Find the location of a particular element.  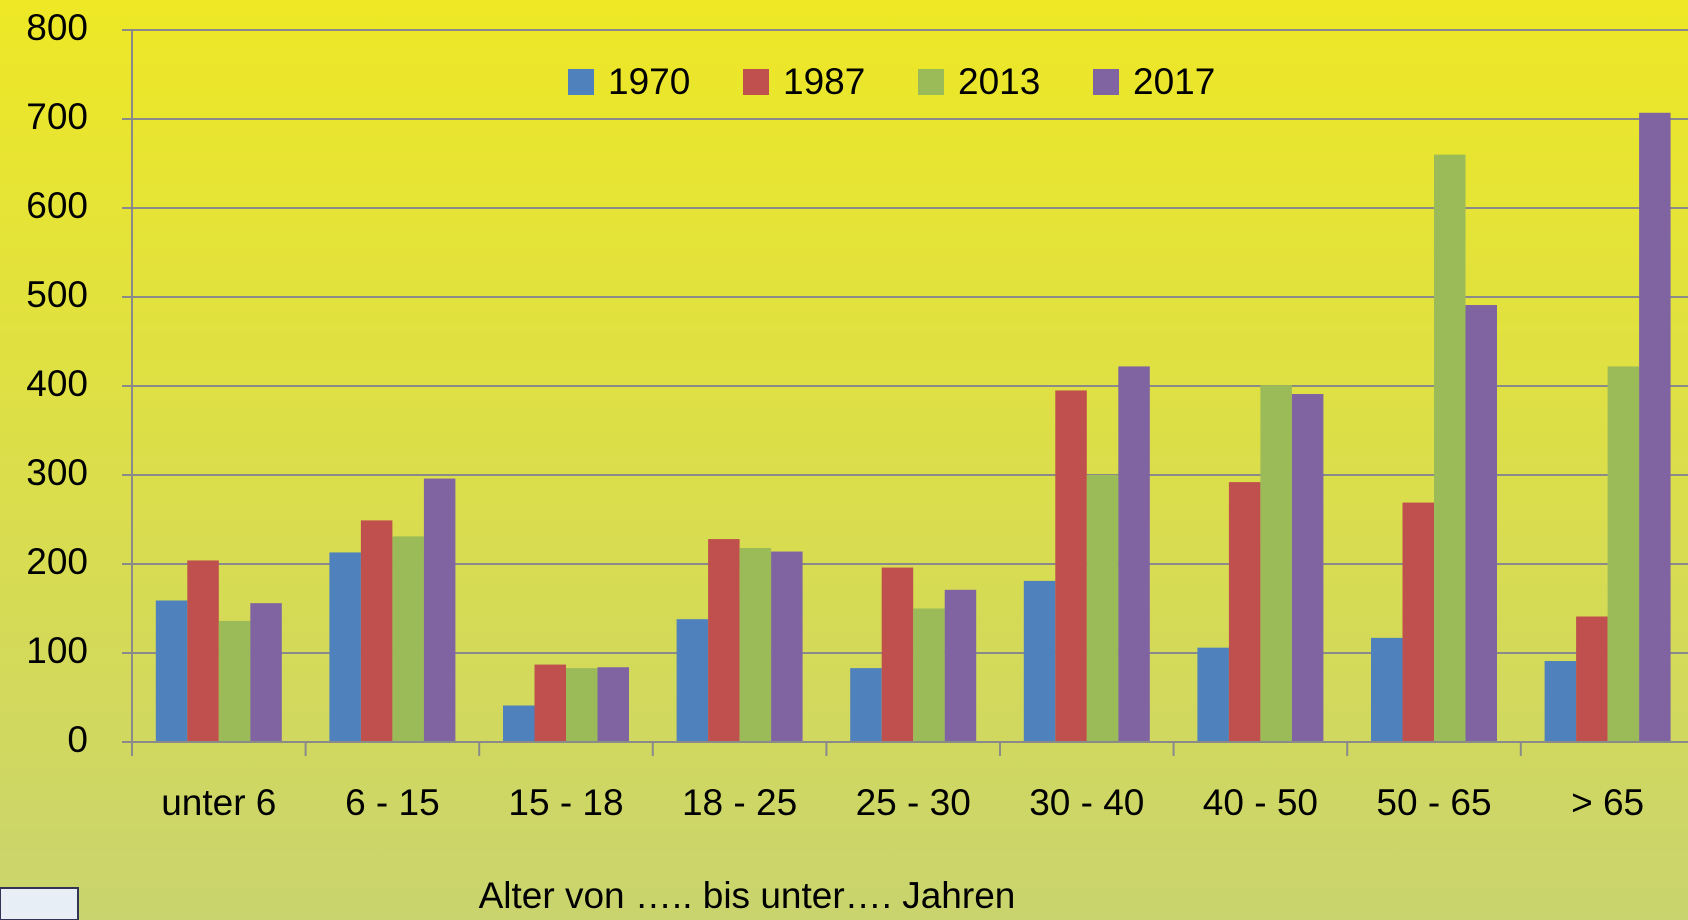

legend-label: 2017 is located at coordinates (1174, 81).